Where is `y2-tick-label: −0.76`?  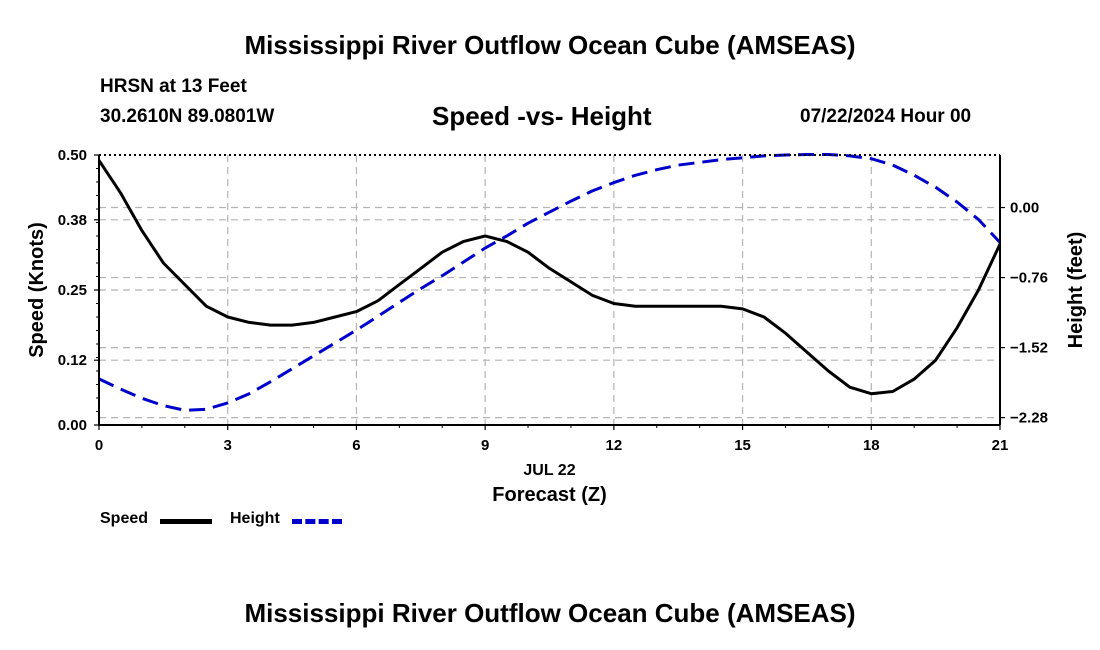
y2-tick-label: −0.76 is located at coordinates (1029, 278).